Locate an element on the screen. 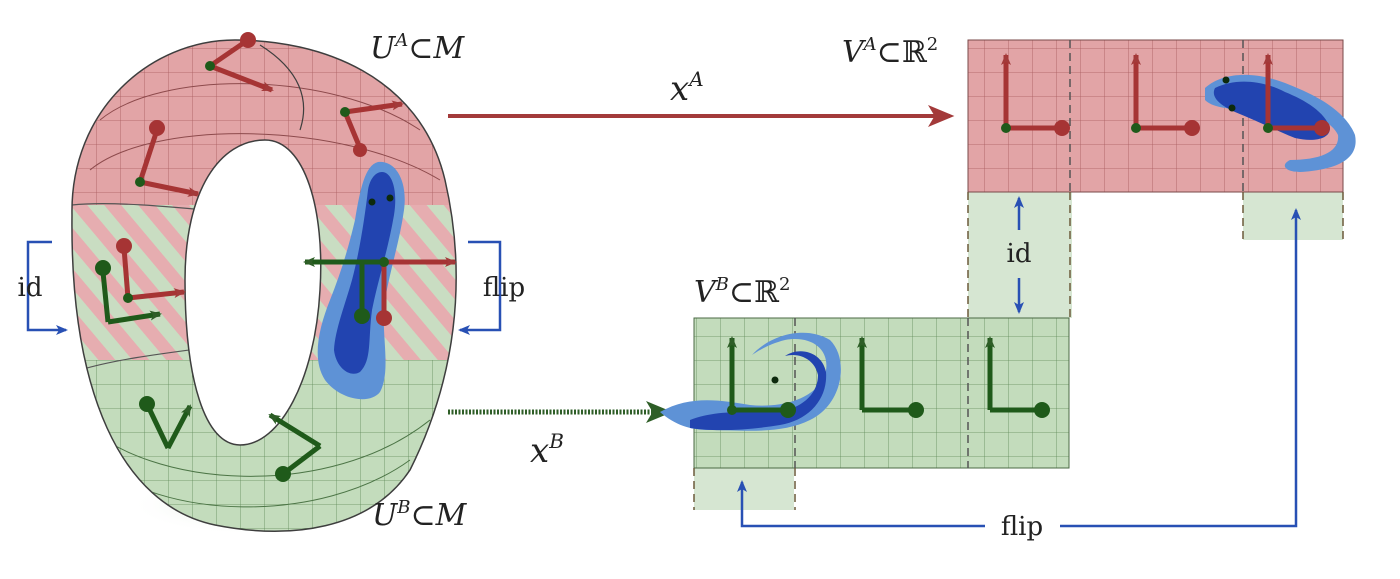 This screenshot has height=579, width=1400. id-transition-left: id is located at coordinates (43, 287).